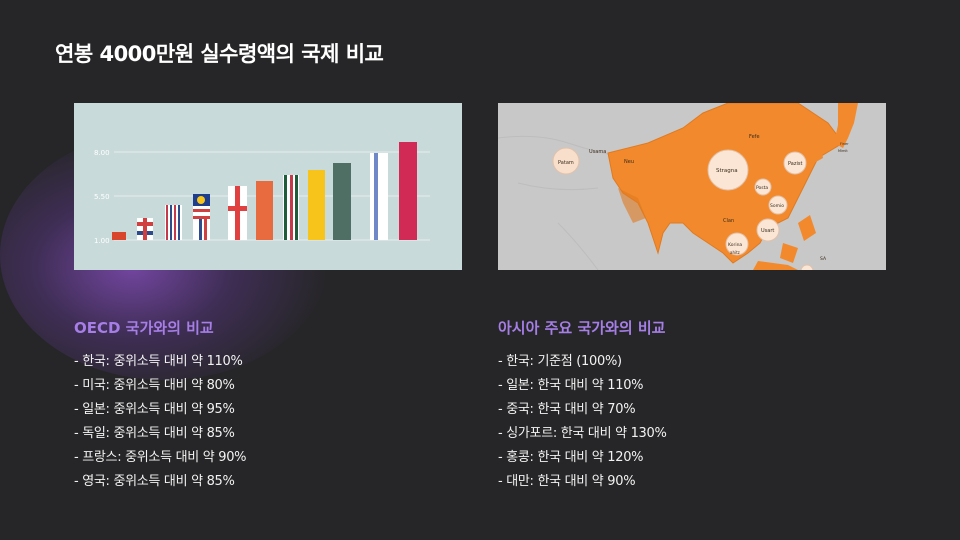 This screenshot has height=540, width=960. I want to click on list-item: - 홍콩: 한국 대비 약 120%, so click(571, 457).